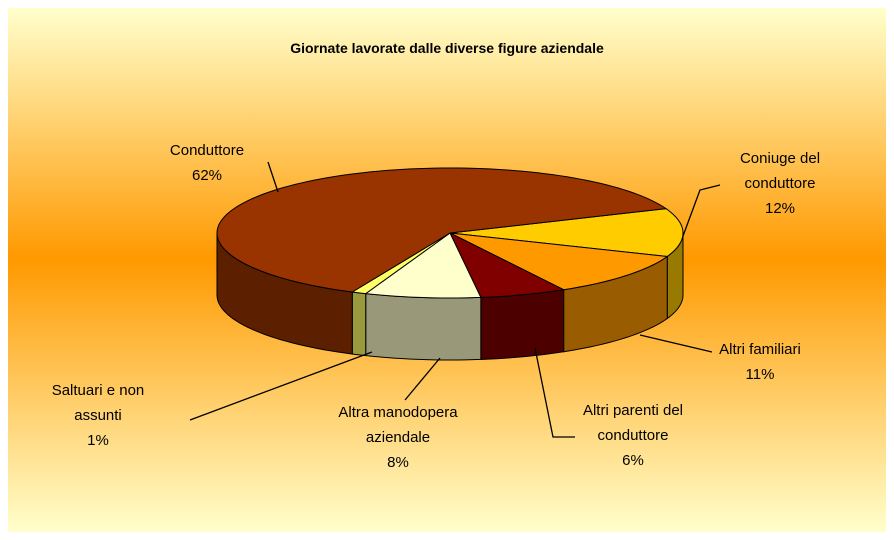 This screenshot has height=540, width=894. Describe the element at coordinates (760, 349) in the screenshot. I see `category-label: Altri familiari` at that location.